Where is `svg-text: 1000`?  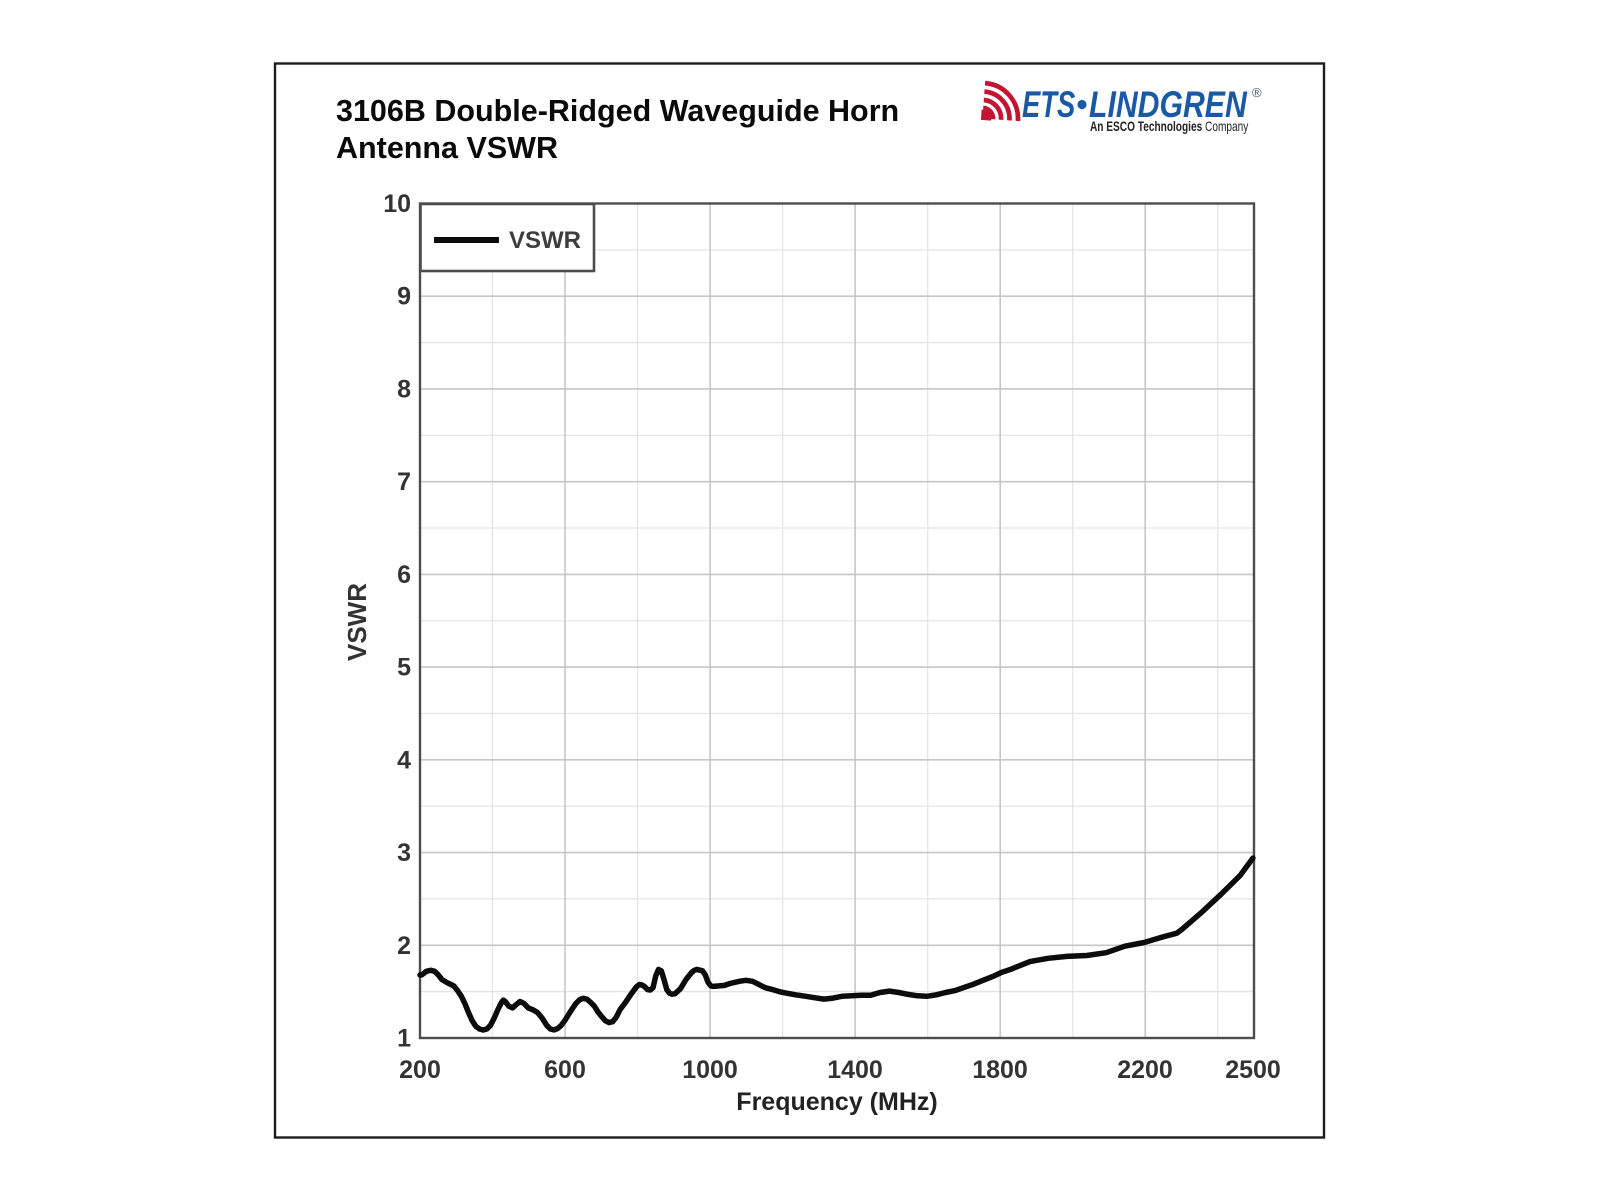 svg-text: 1000 is located at coordinates (710, 1070).